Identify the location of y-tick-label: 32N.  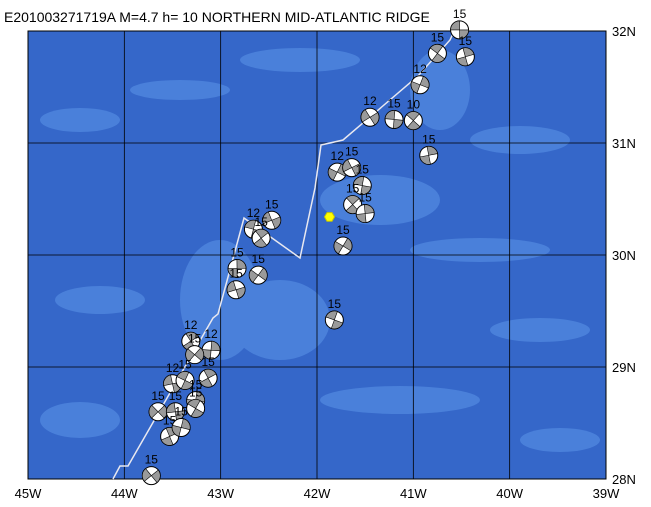
(624, 31).